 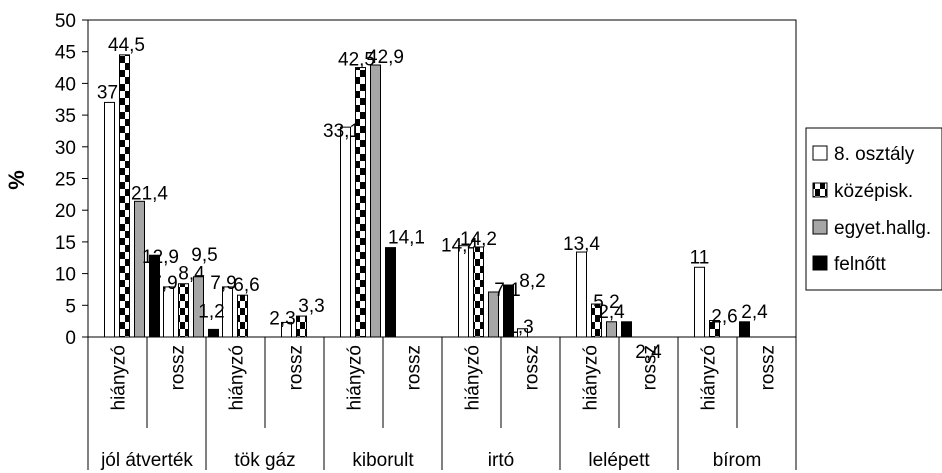 I want to click on legend: 8. osztály középisk. egyet.hallg. felnőtt, so click(x=873, y=209).